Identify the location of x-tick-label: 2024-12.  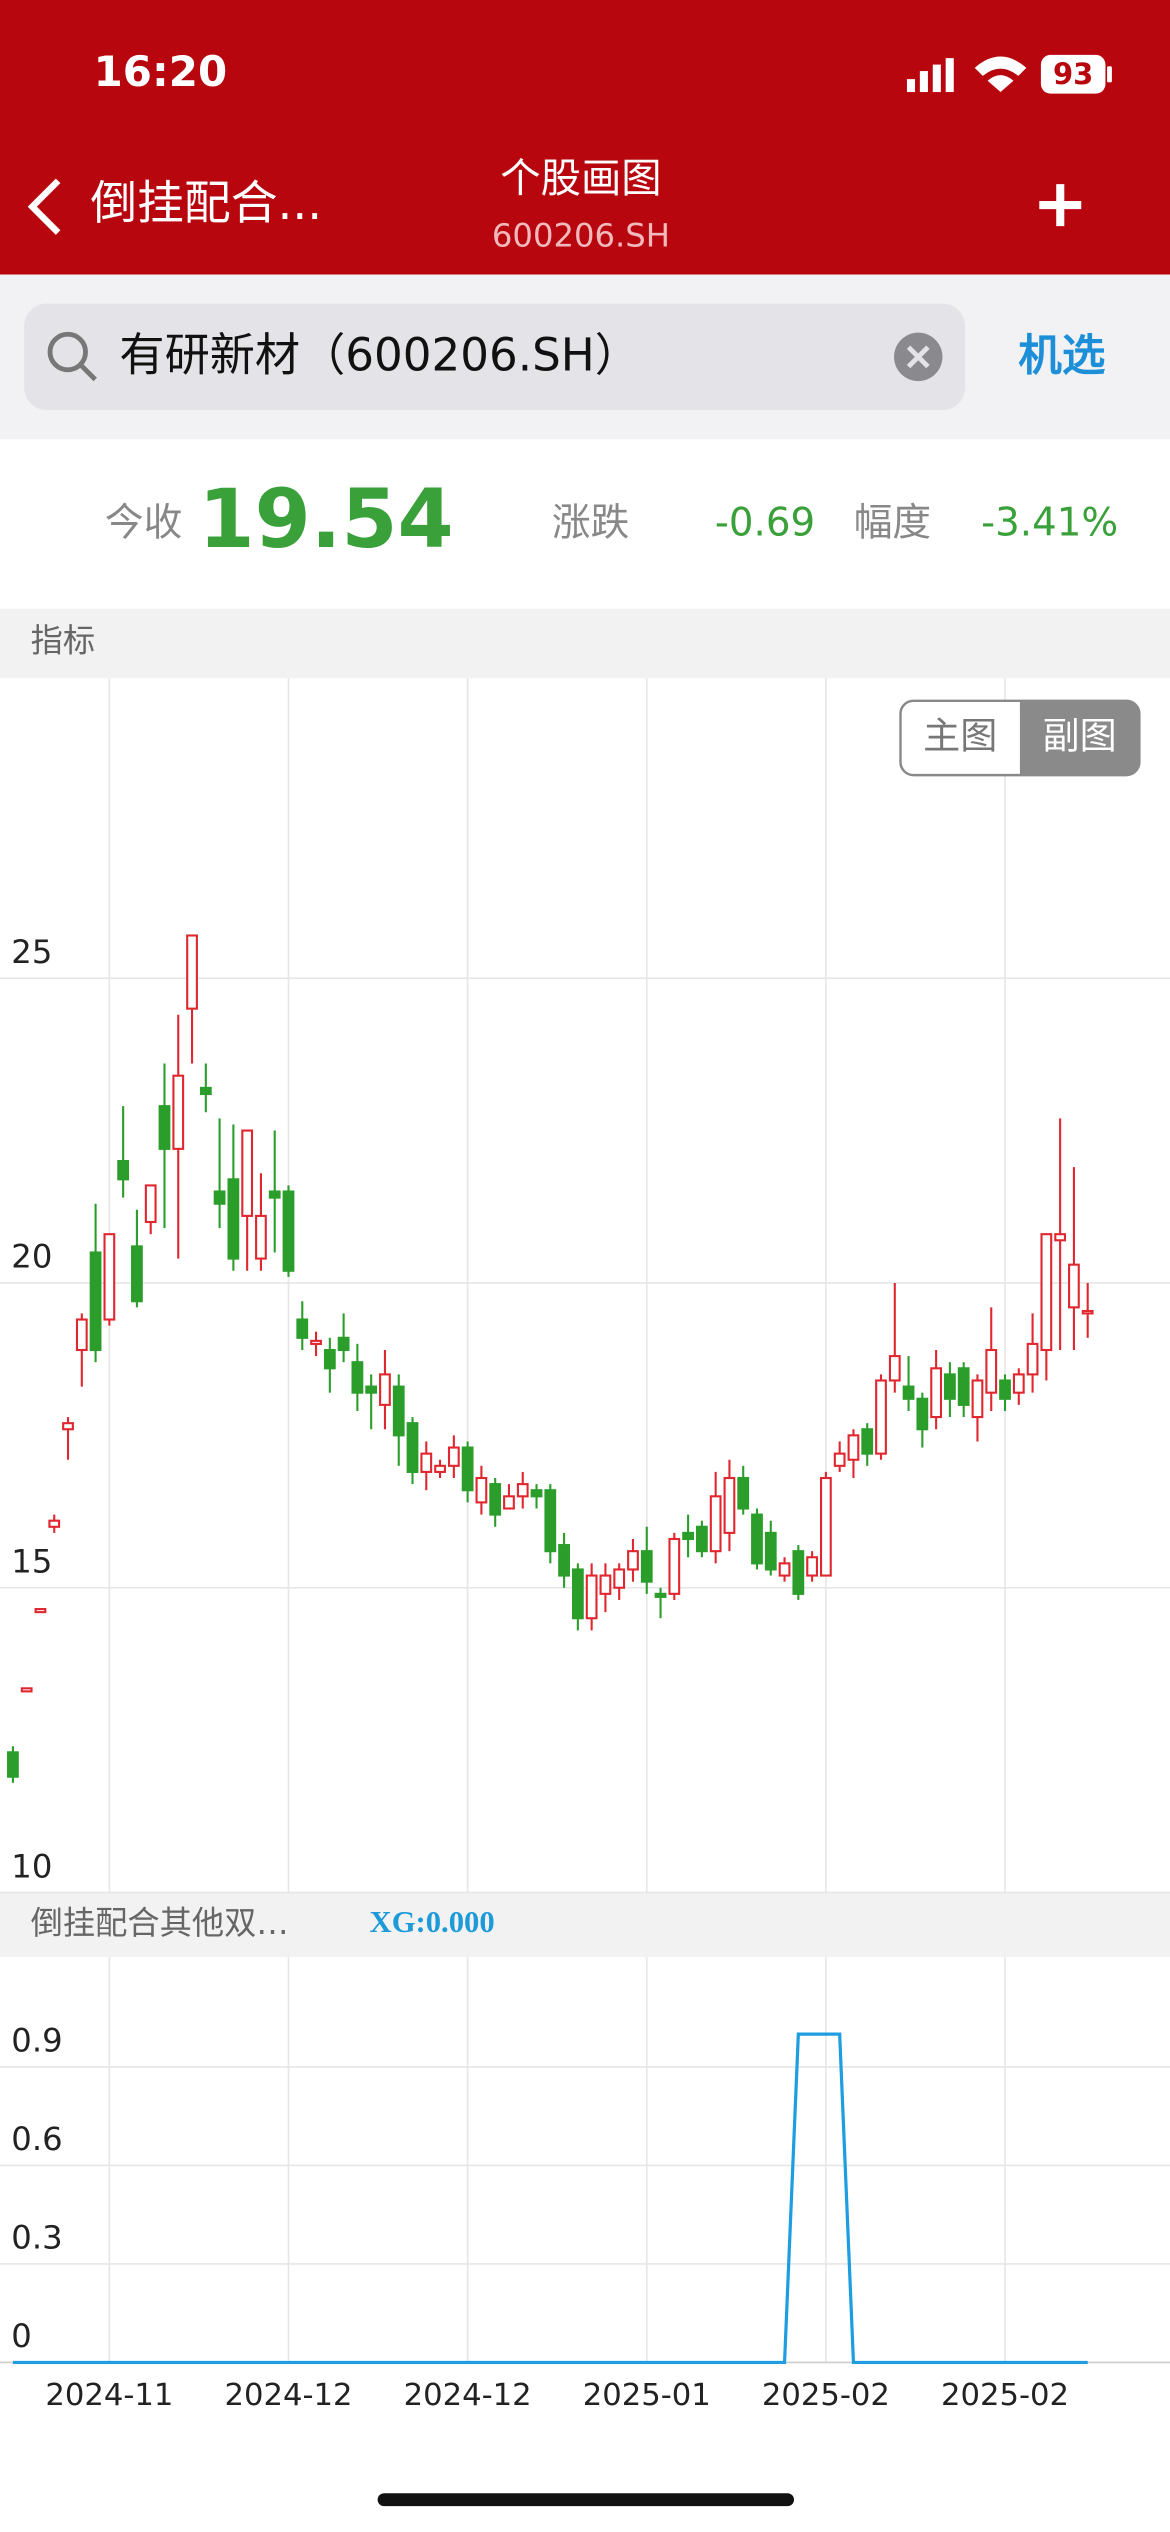
(288, 2395).